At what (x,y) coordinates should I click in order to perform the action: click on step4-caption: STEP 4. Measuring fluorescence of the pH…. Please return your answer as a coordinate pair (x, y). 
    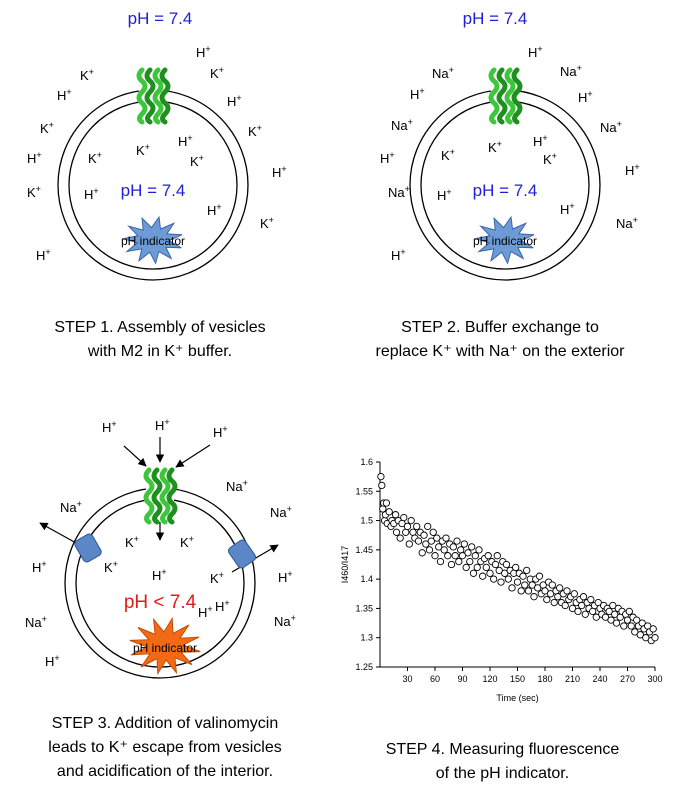
    Looking at the image, I should click on (502, 762).